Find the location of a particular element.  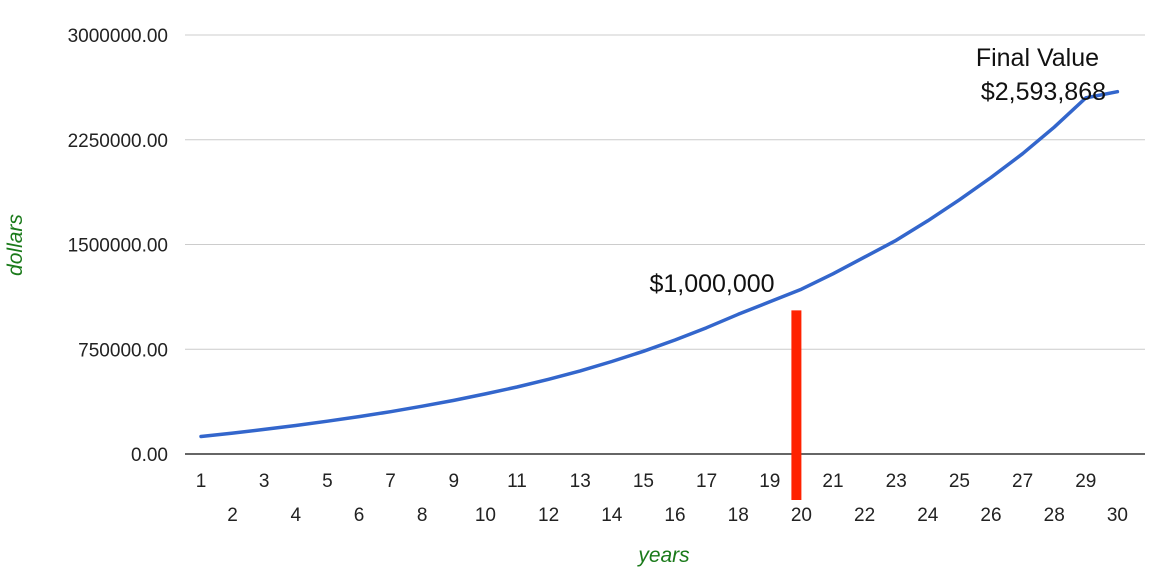

x-tick-label: 29 is located at coordinates (1085, 481).